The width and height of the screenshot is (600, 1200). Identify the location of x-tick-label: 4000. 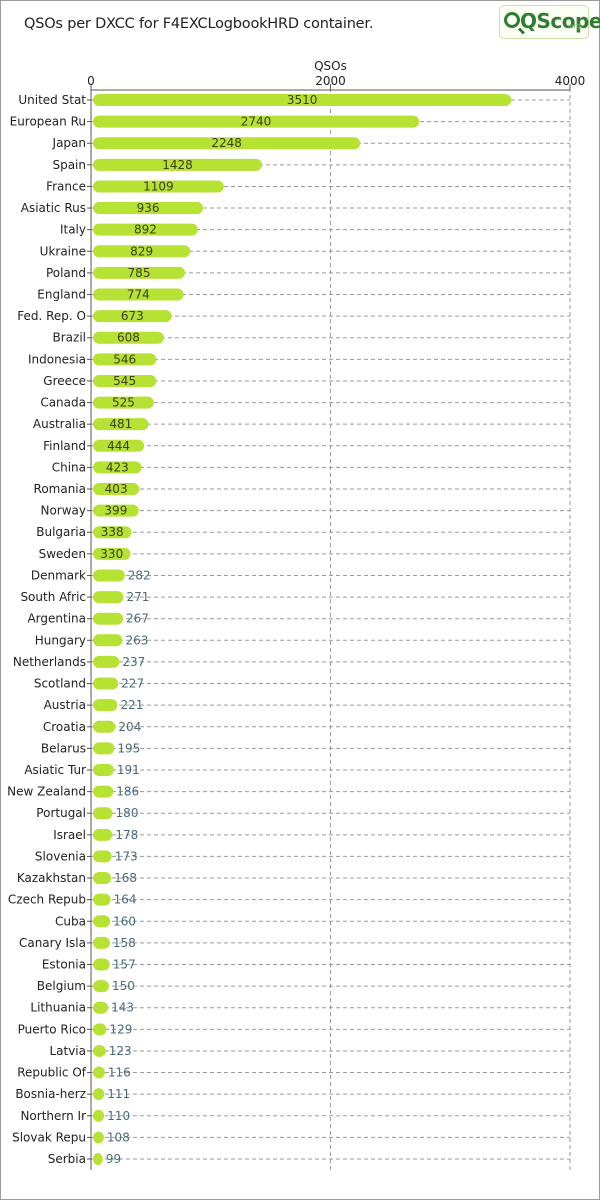
(570, 81).